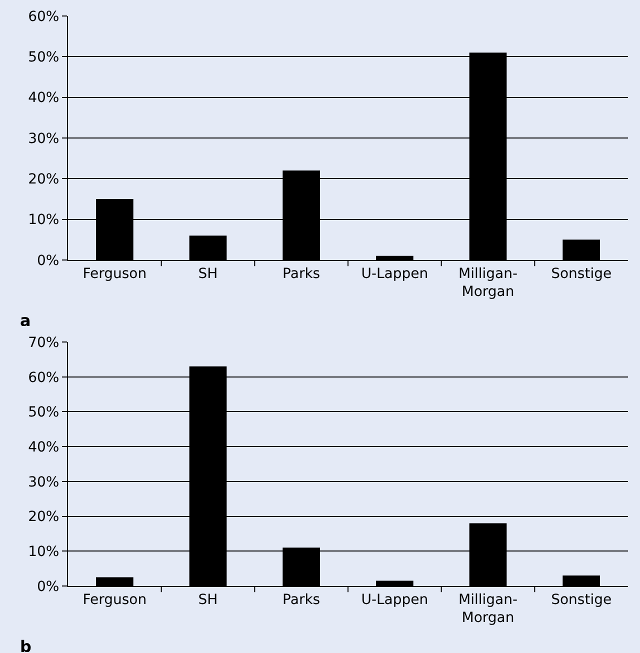 This screenshot has height=653, width=640. Describe the element at coordinates (25, 320) in the screenshot. I see `text: a` at that location.